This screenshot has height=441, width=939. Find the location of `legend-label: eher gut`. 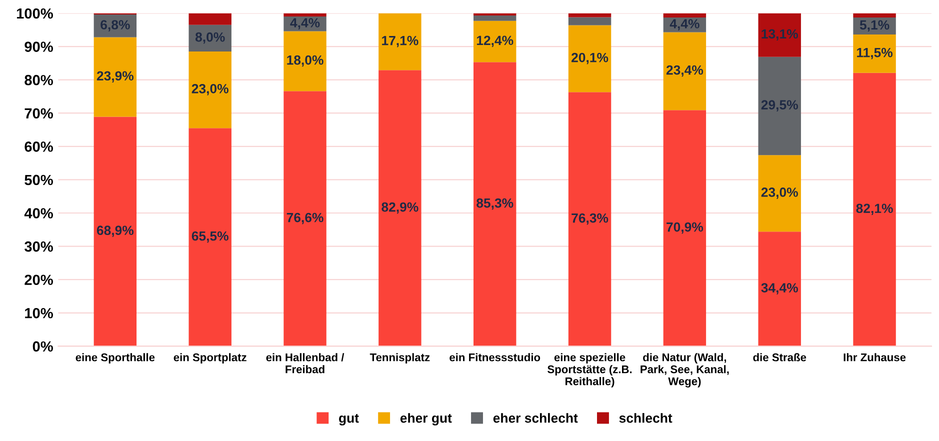

legend-label: eher gut is located at coordinates (426, 419).